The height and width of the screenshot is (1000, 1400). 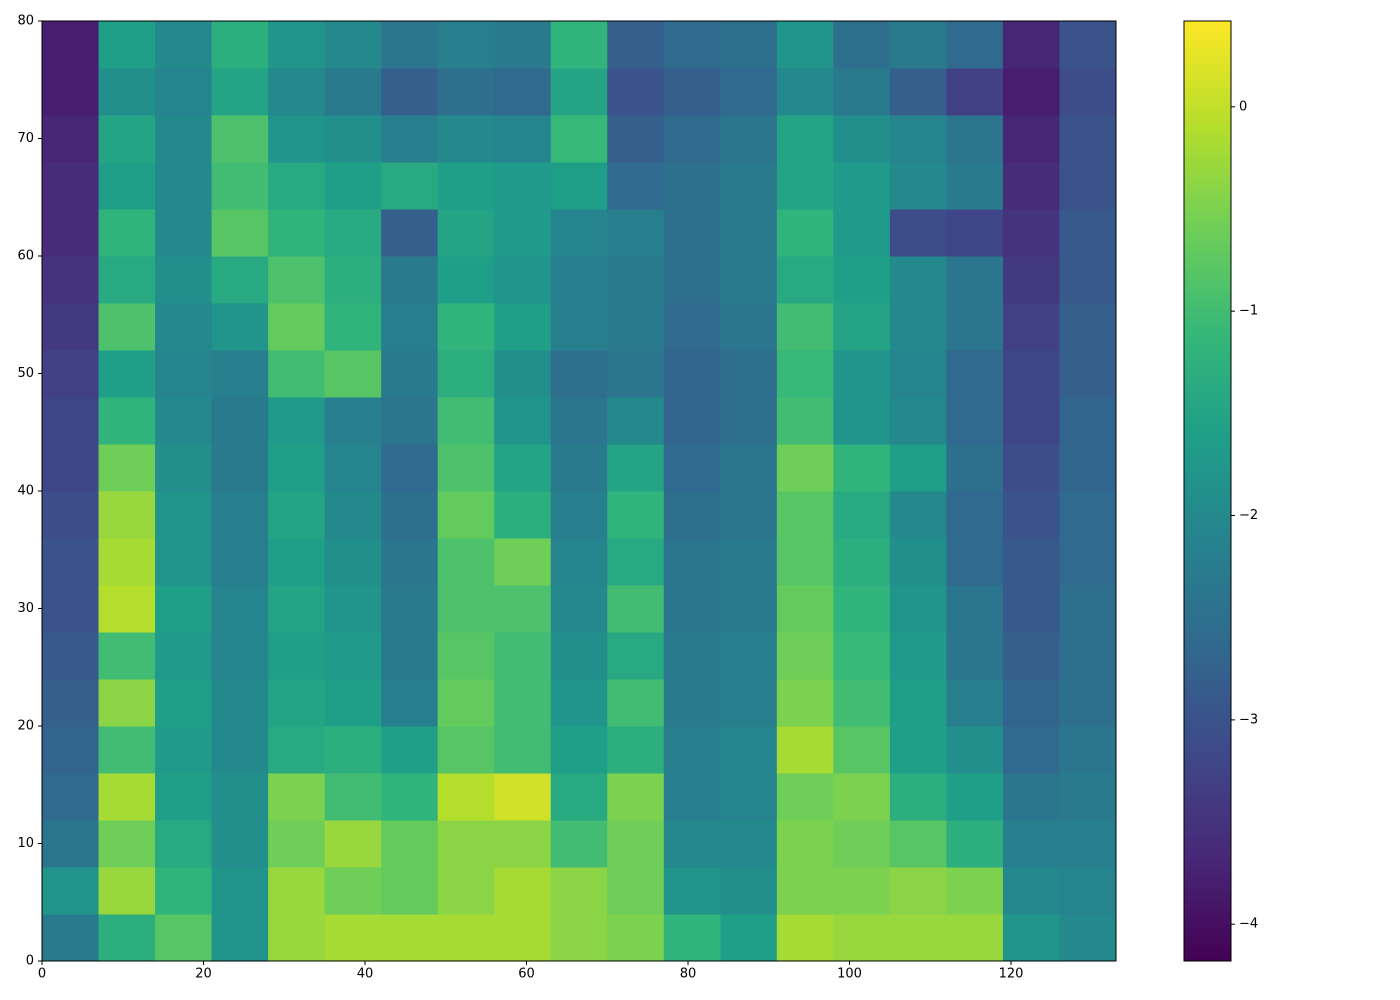 I want to click on colorbar-tick-label: −4, so click(x=1248, y=924).